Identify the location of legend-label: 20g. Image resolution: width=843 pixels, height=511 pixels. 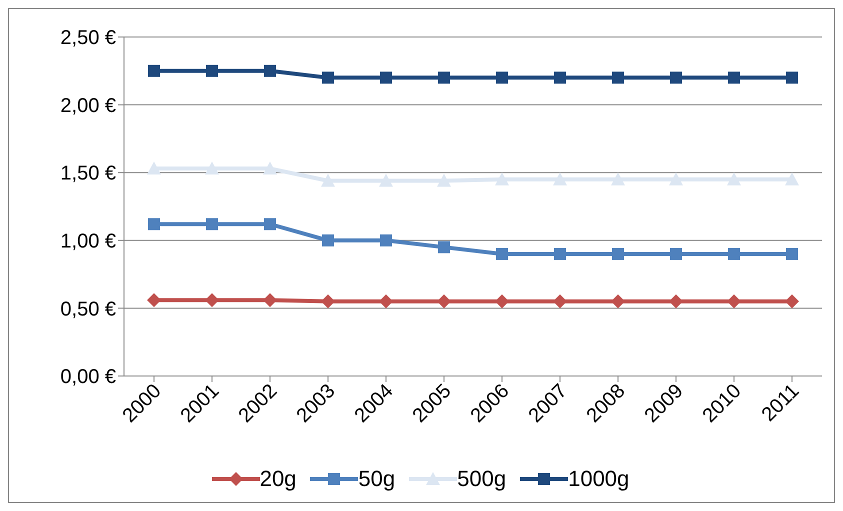
(278, 479).